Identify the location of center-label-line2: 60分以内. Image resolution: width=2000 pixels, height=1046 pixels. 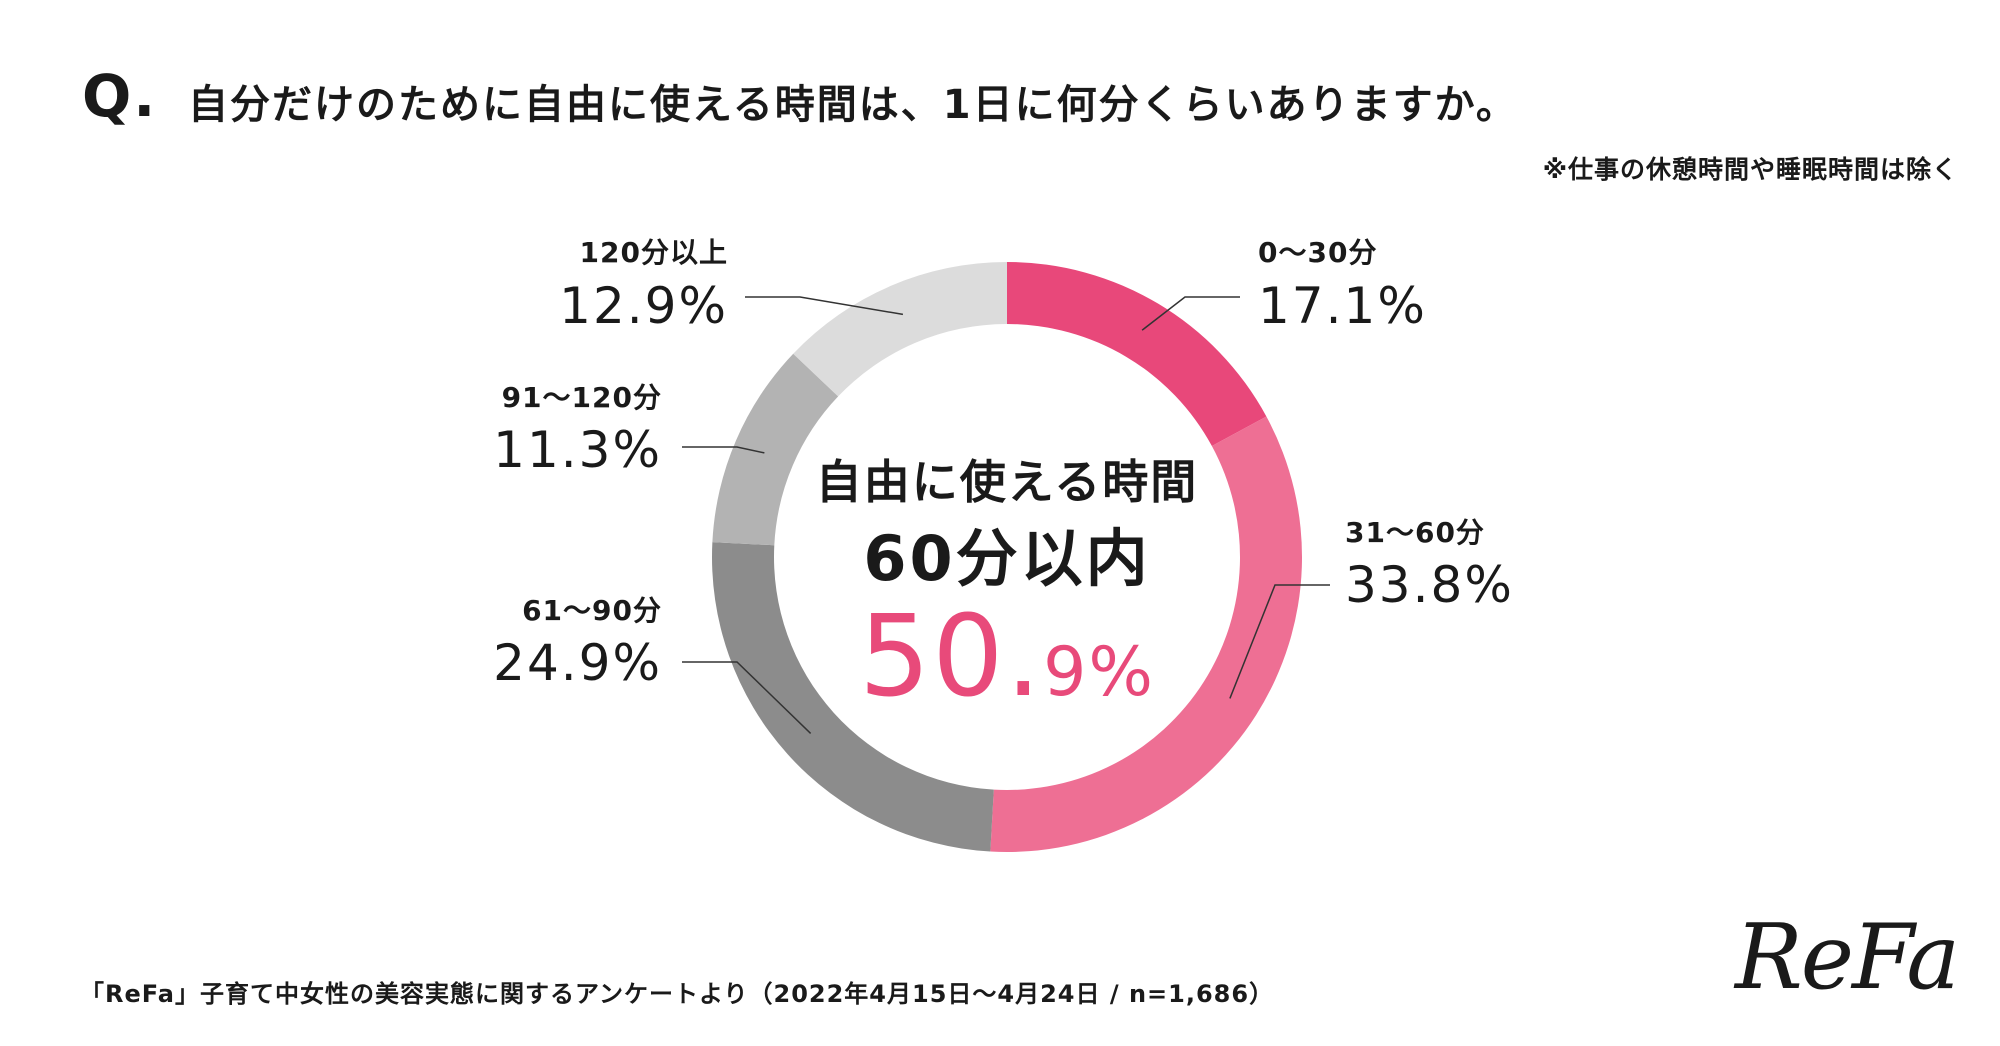
(1006, 558).